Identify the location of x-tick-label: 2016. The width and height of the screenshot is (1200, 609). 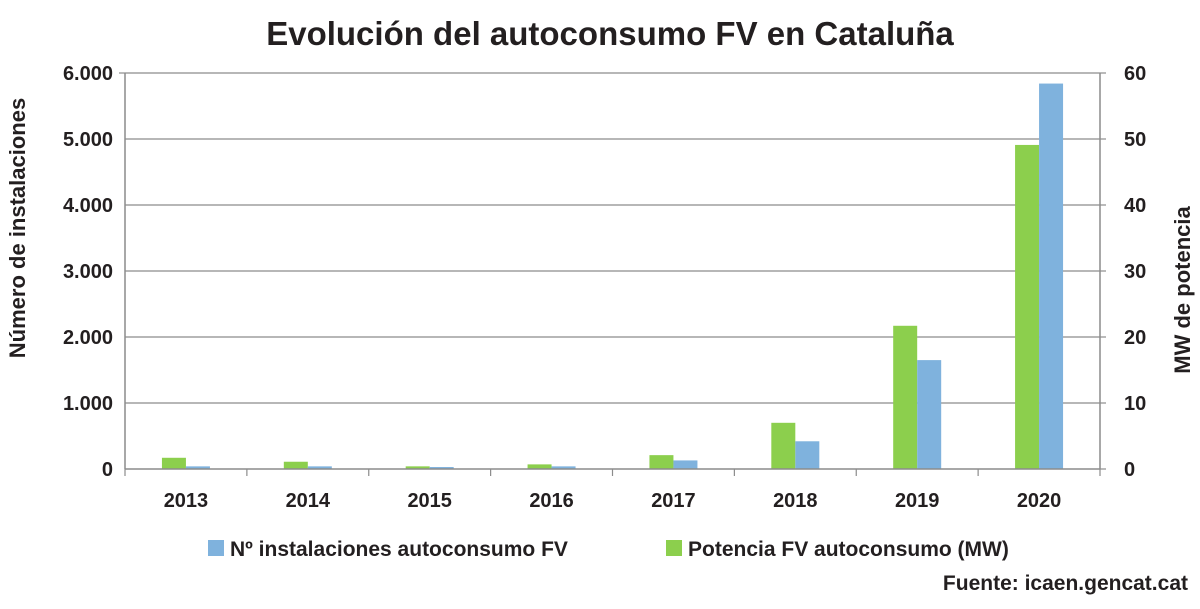
(551, 501).